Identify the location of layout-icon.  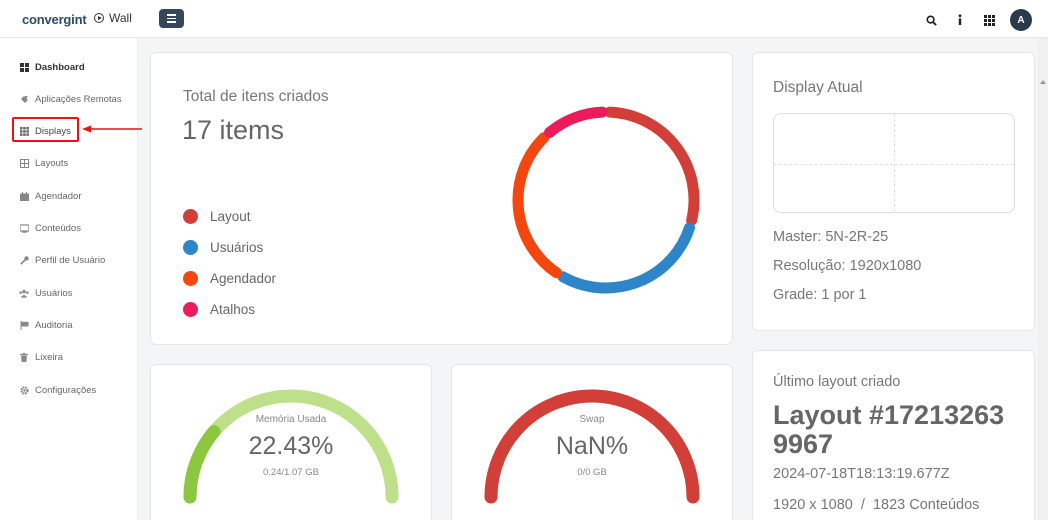
(24, 163).